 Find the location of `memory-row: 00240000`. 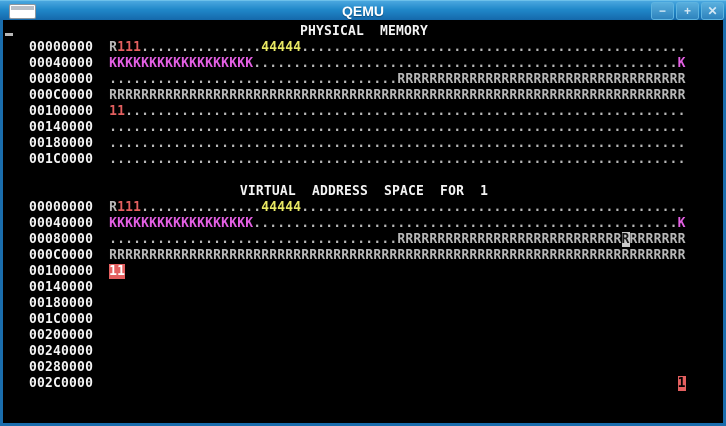

memory-row: 00240000 is located at coordinates (364, 352).